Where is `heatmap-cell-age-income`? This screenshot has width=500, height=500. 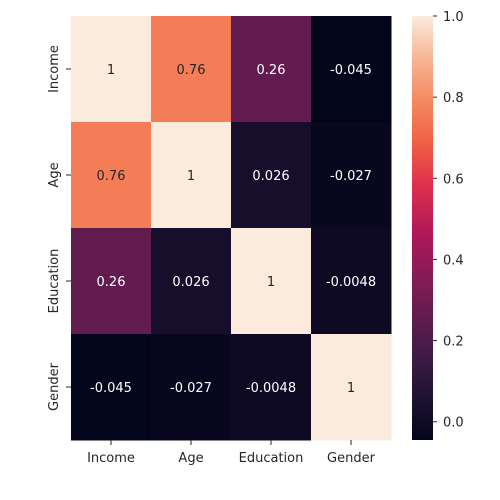 heatmap-cell-age-income is located at coordinates (111, 175).